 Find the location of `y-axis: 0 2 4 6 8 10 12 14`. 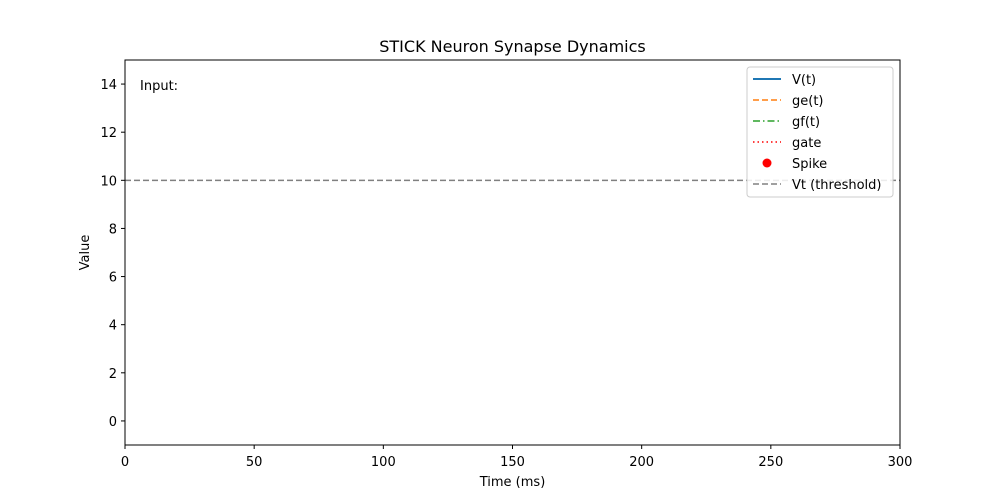

y-axis: 0 2 4 6 8 10 12 14 is located at coordinates (112, 254).